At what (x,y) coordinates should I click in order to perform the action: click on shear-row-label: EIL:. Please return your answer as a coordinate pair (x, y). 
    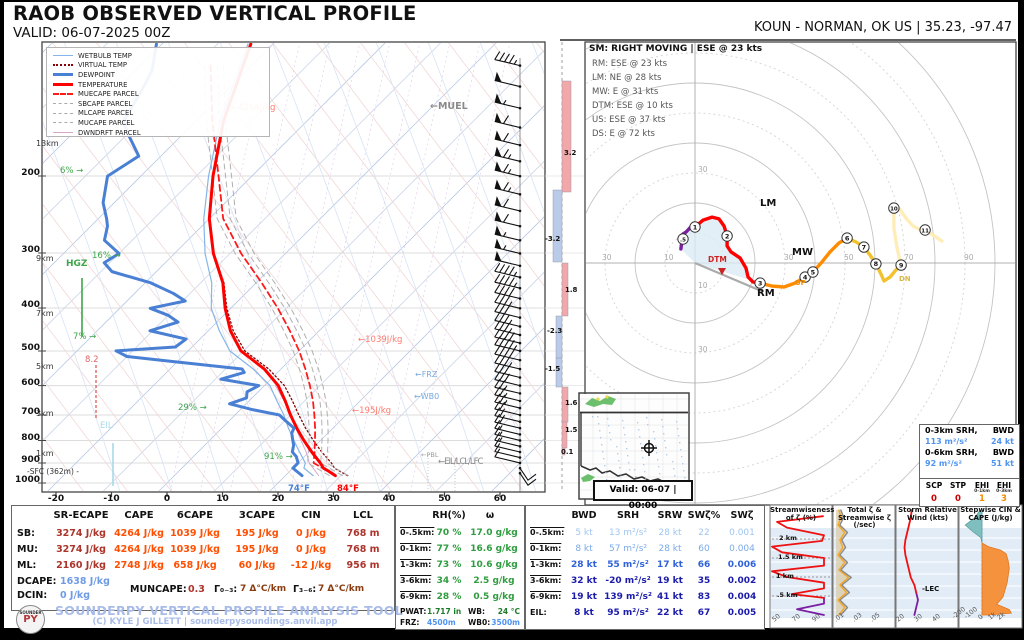
    Looking at the image, I should click on (538, 612).